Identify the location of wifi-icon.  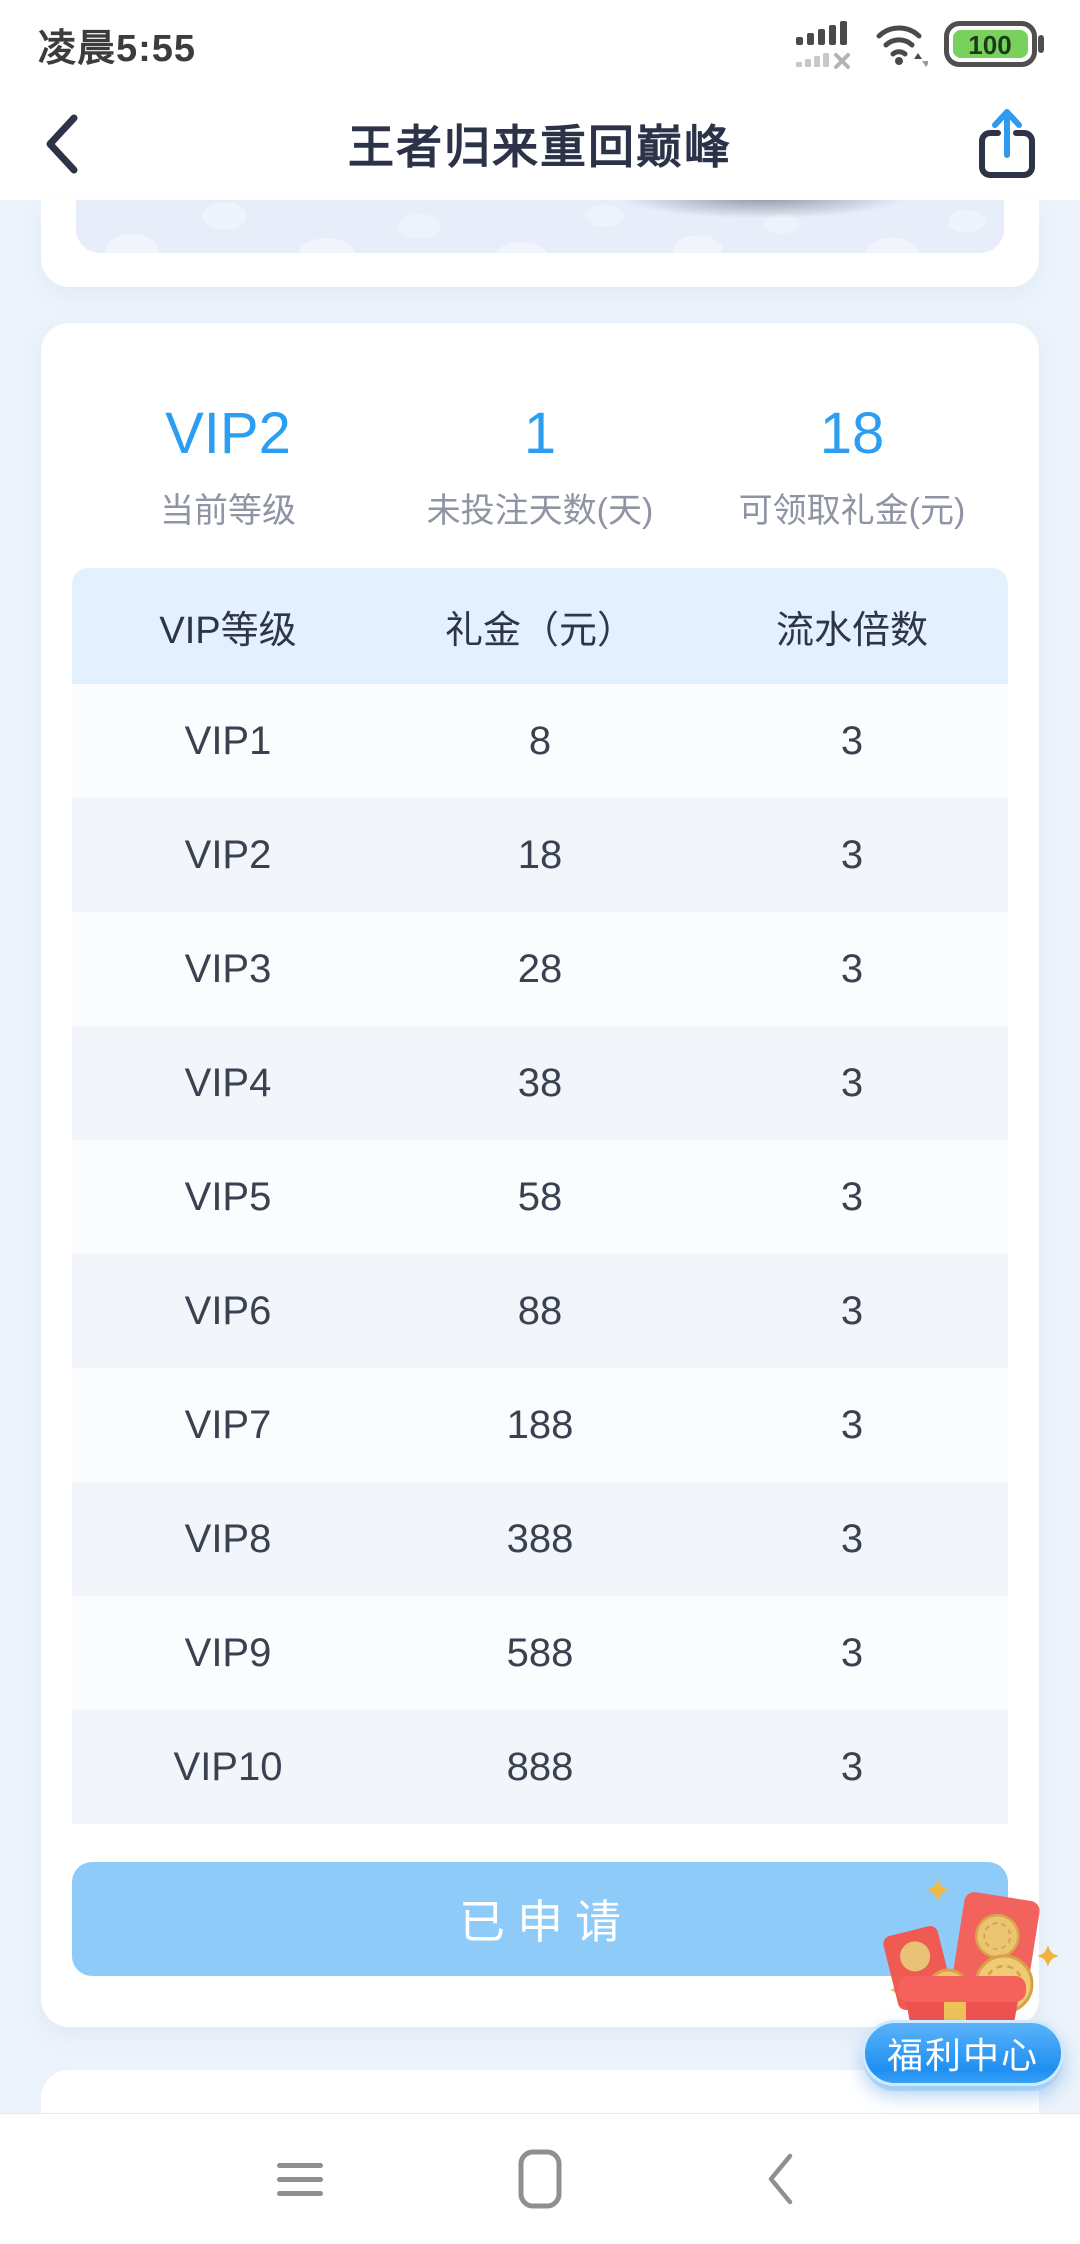
(902, 46).